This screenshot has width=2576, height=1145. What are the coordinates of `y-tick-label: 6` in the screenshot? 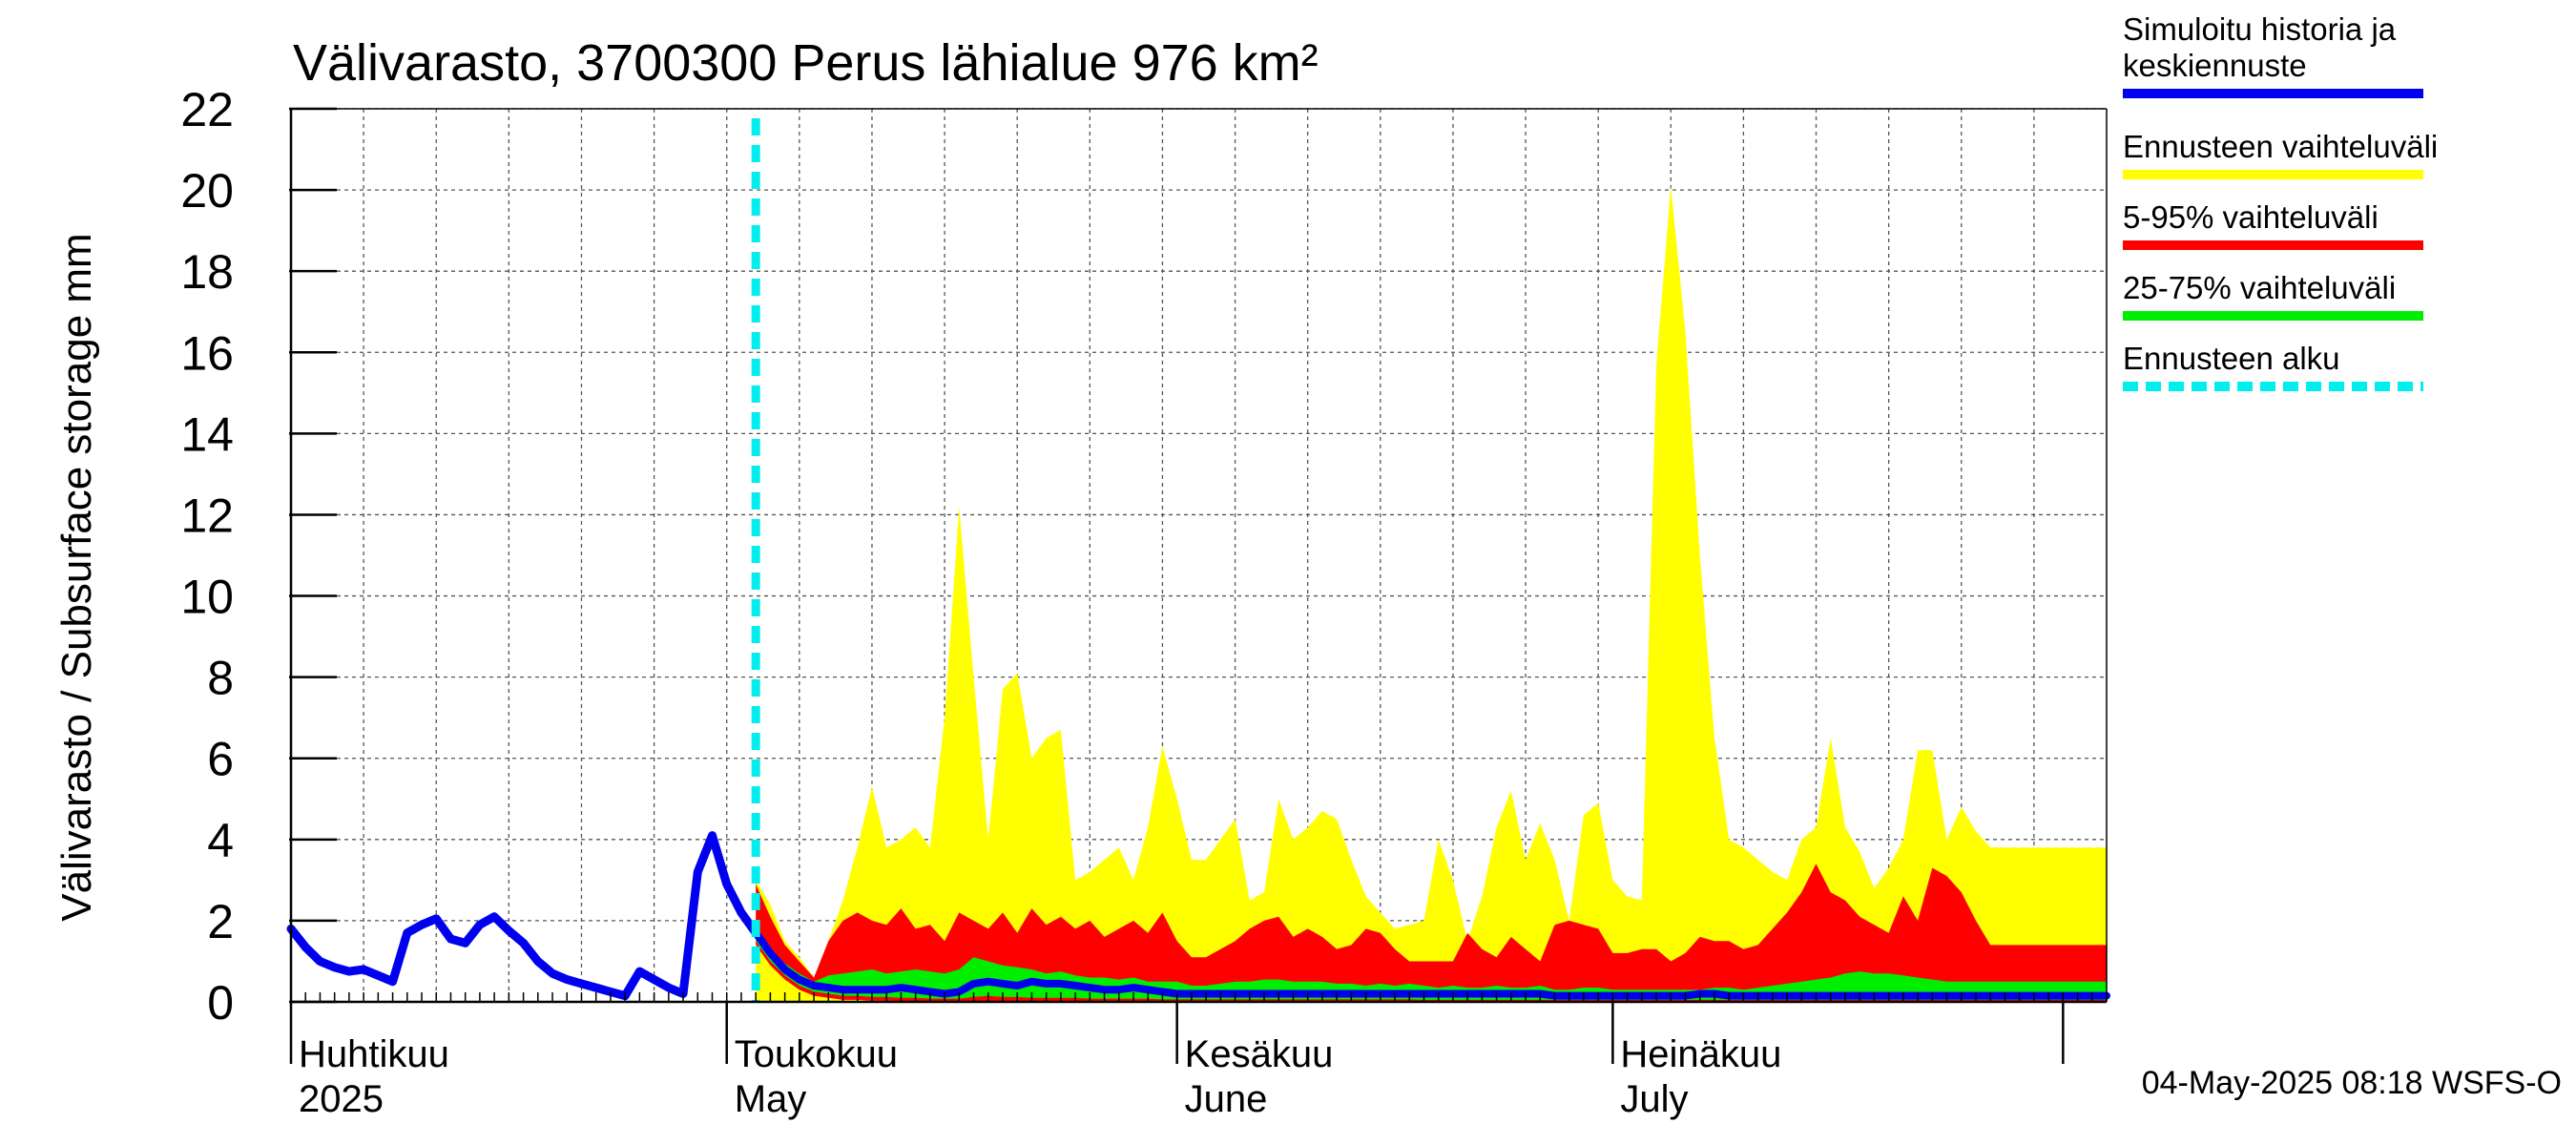 It's located at (220, 760).